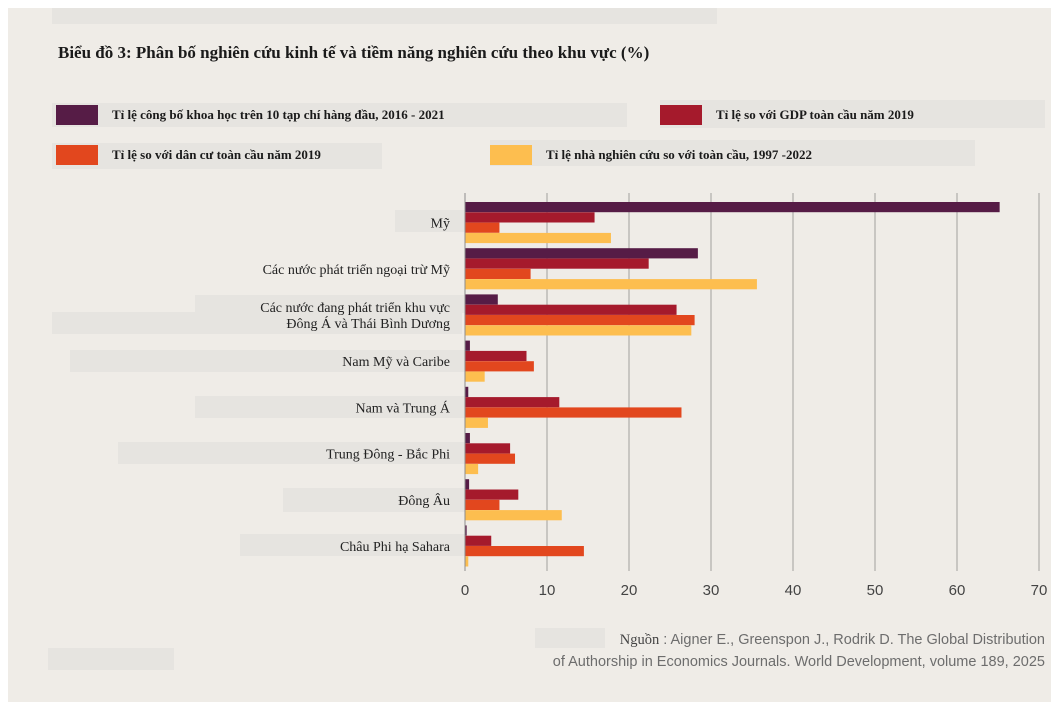  What do you see at coordinates (711, 590) in the screenshot?
I see `x-tick-label: 30` at bounding box center [711, 590].